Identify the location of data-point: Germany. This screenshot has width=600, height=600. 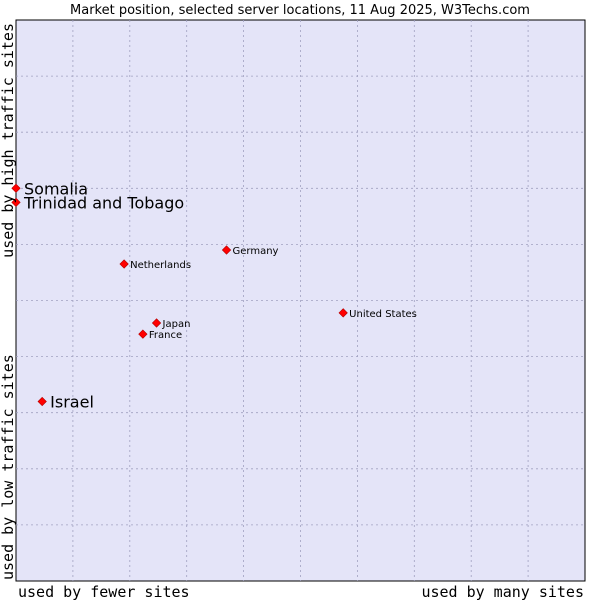
(250, 251).